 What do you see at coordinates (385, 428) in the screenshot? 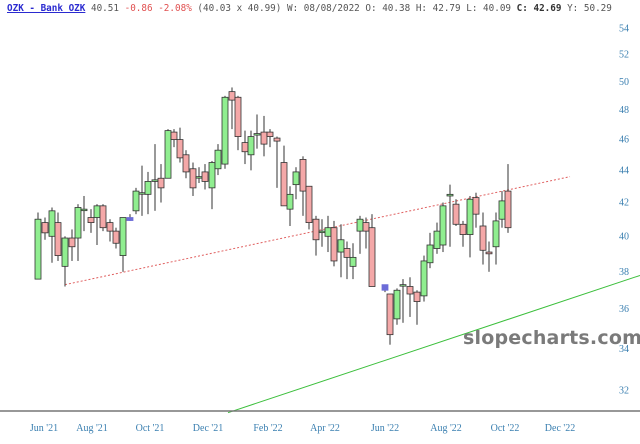
I see `x-tick-label: Jun '22` at bounding box center [385, 428].